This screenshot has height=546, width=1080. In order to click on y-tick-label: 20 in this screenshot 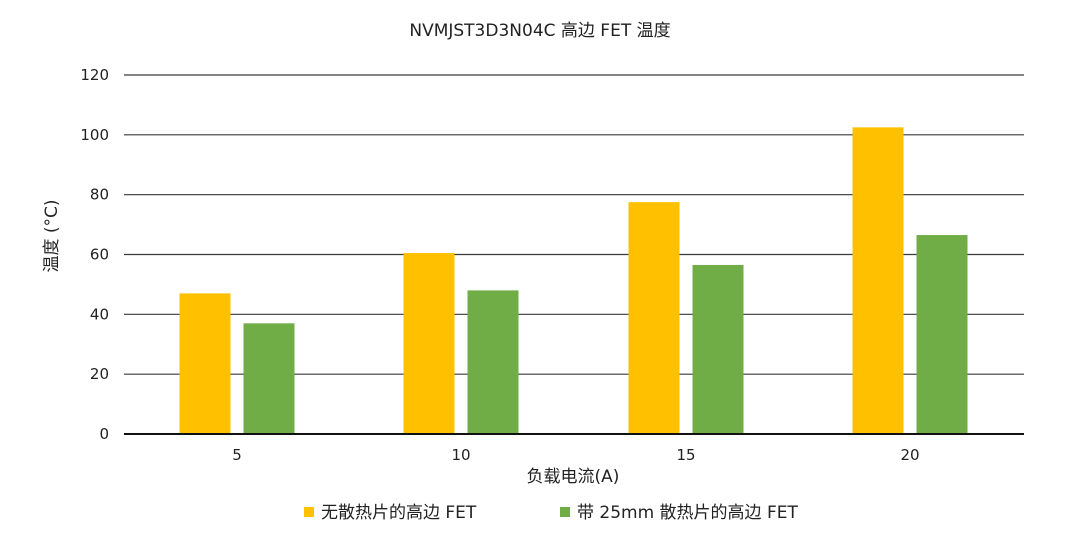, I will do `click(99, 374)`.